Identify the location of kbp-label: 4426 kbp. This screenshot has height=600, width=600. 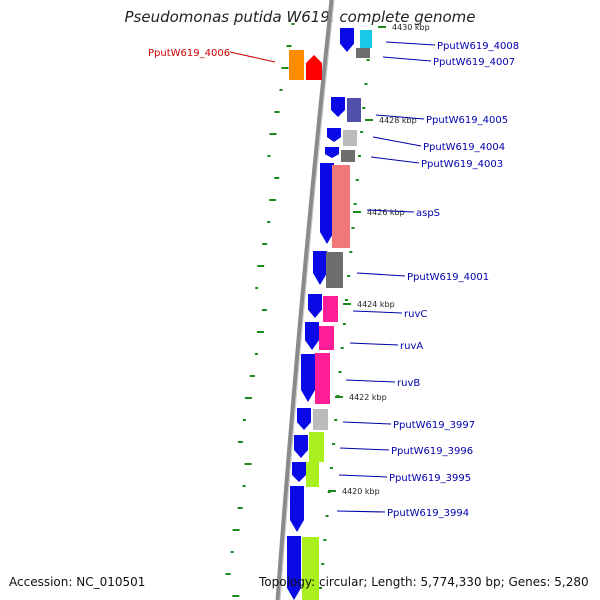
(386, 212).